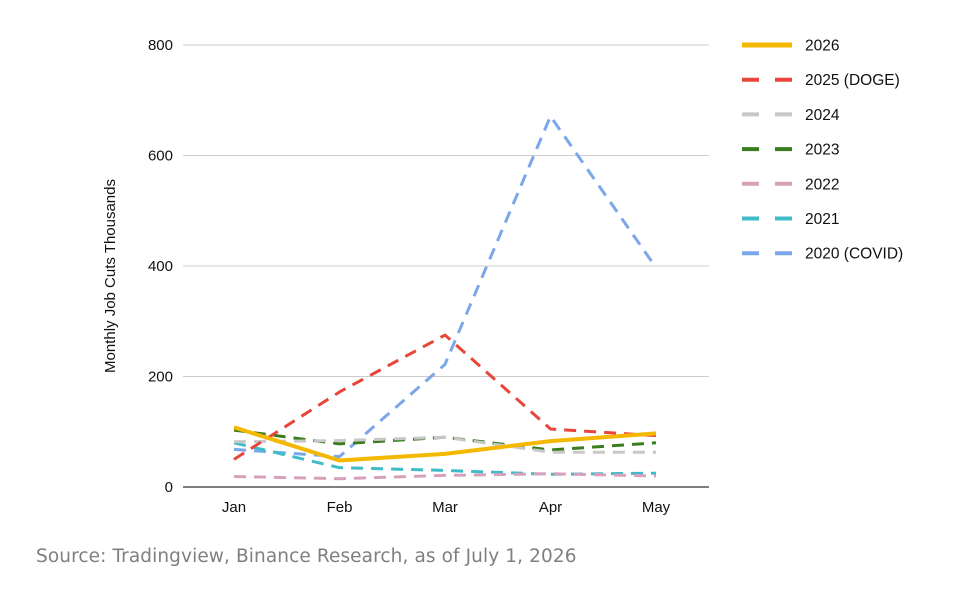  What do you see at coordinates (160, 377) in the screenshot?
I see `y-tick-label: 200` at bounding box center [160, 377].